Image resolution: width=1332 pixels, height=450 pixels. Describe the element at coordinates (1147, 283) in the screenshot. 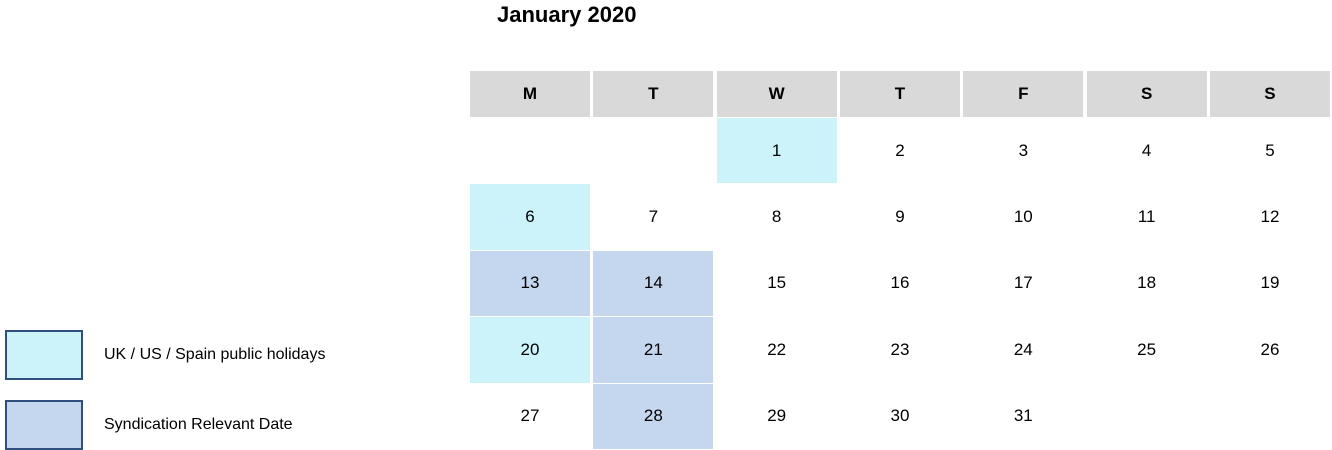

I see `day-cell: 18` at that location.